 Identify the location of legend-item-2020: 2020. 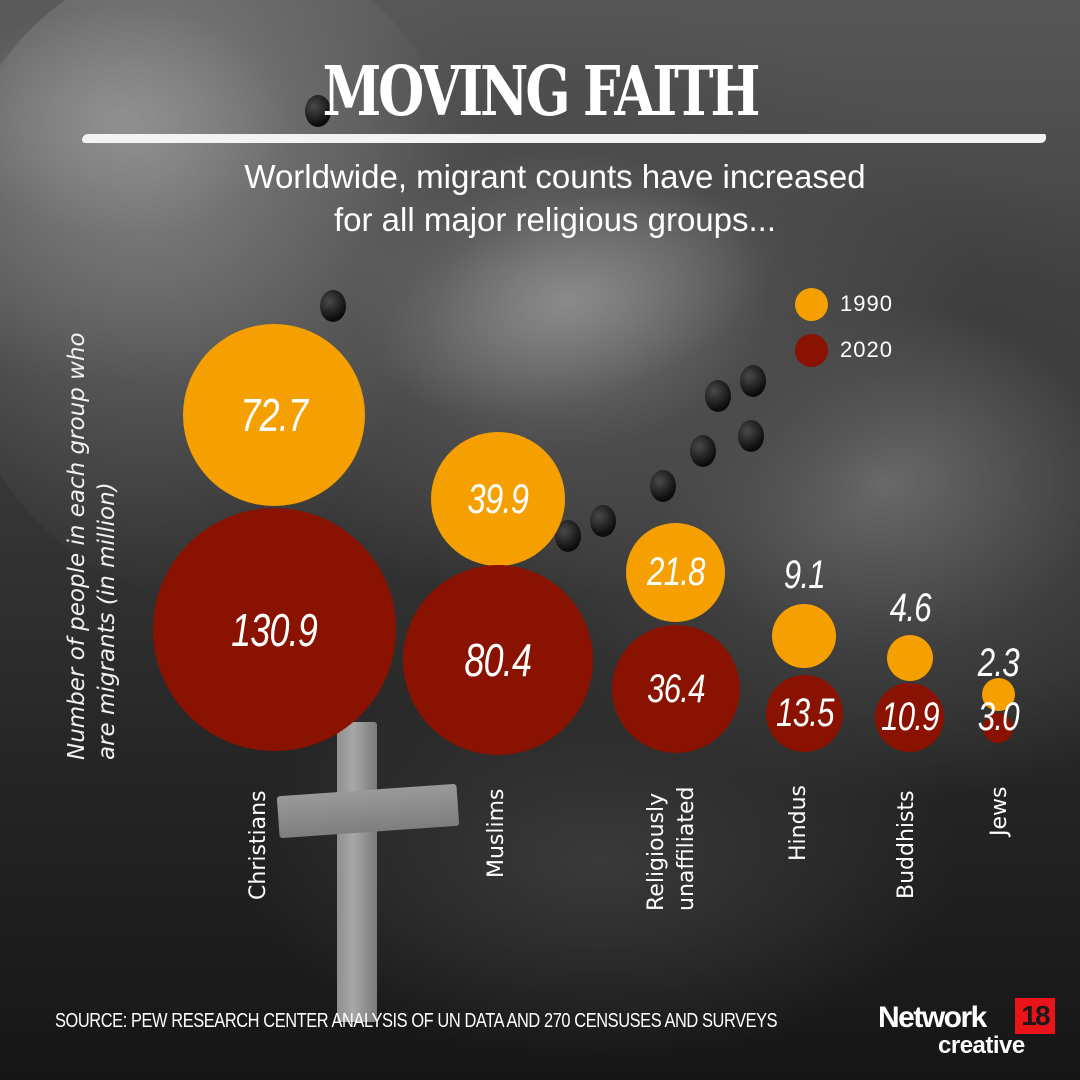
(844, 350).